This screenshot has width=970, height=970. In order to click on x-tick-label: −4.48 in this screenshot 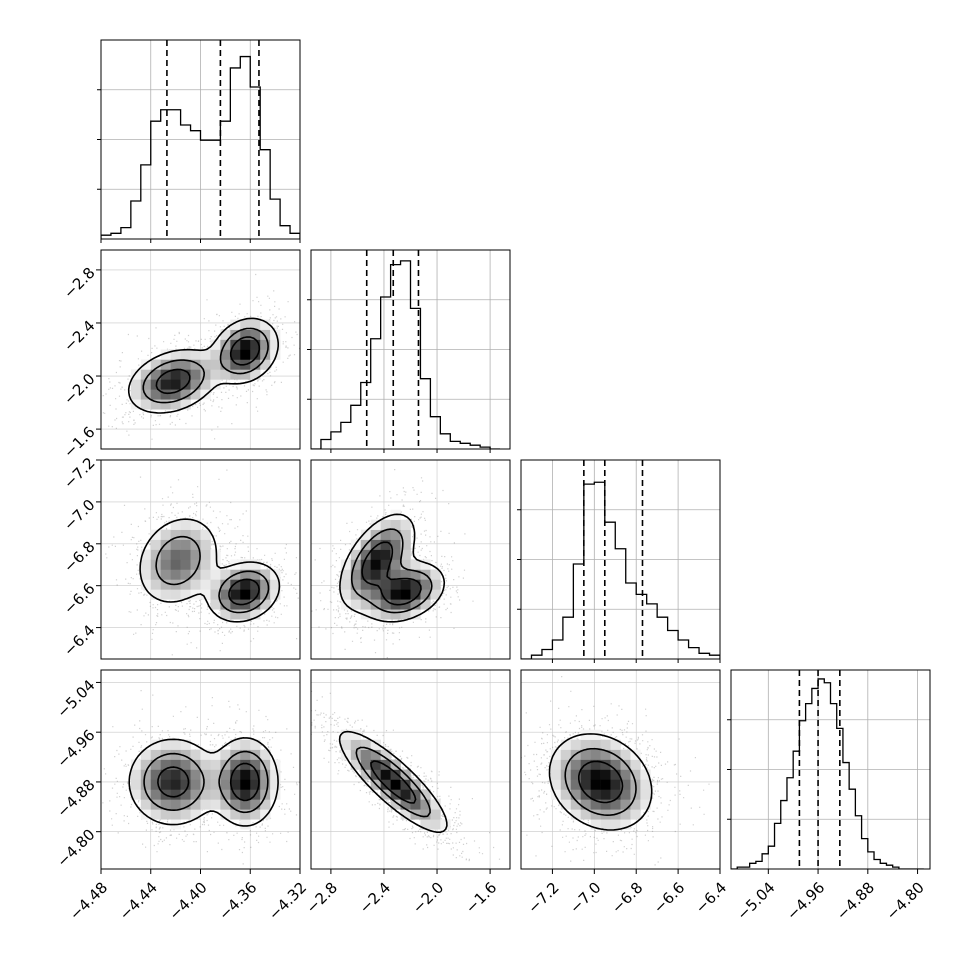, I will do `click(88, 901)`.